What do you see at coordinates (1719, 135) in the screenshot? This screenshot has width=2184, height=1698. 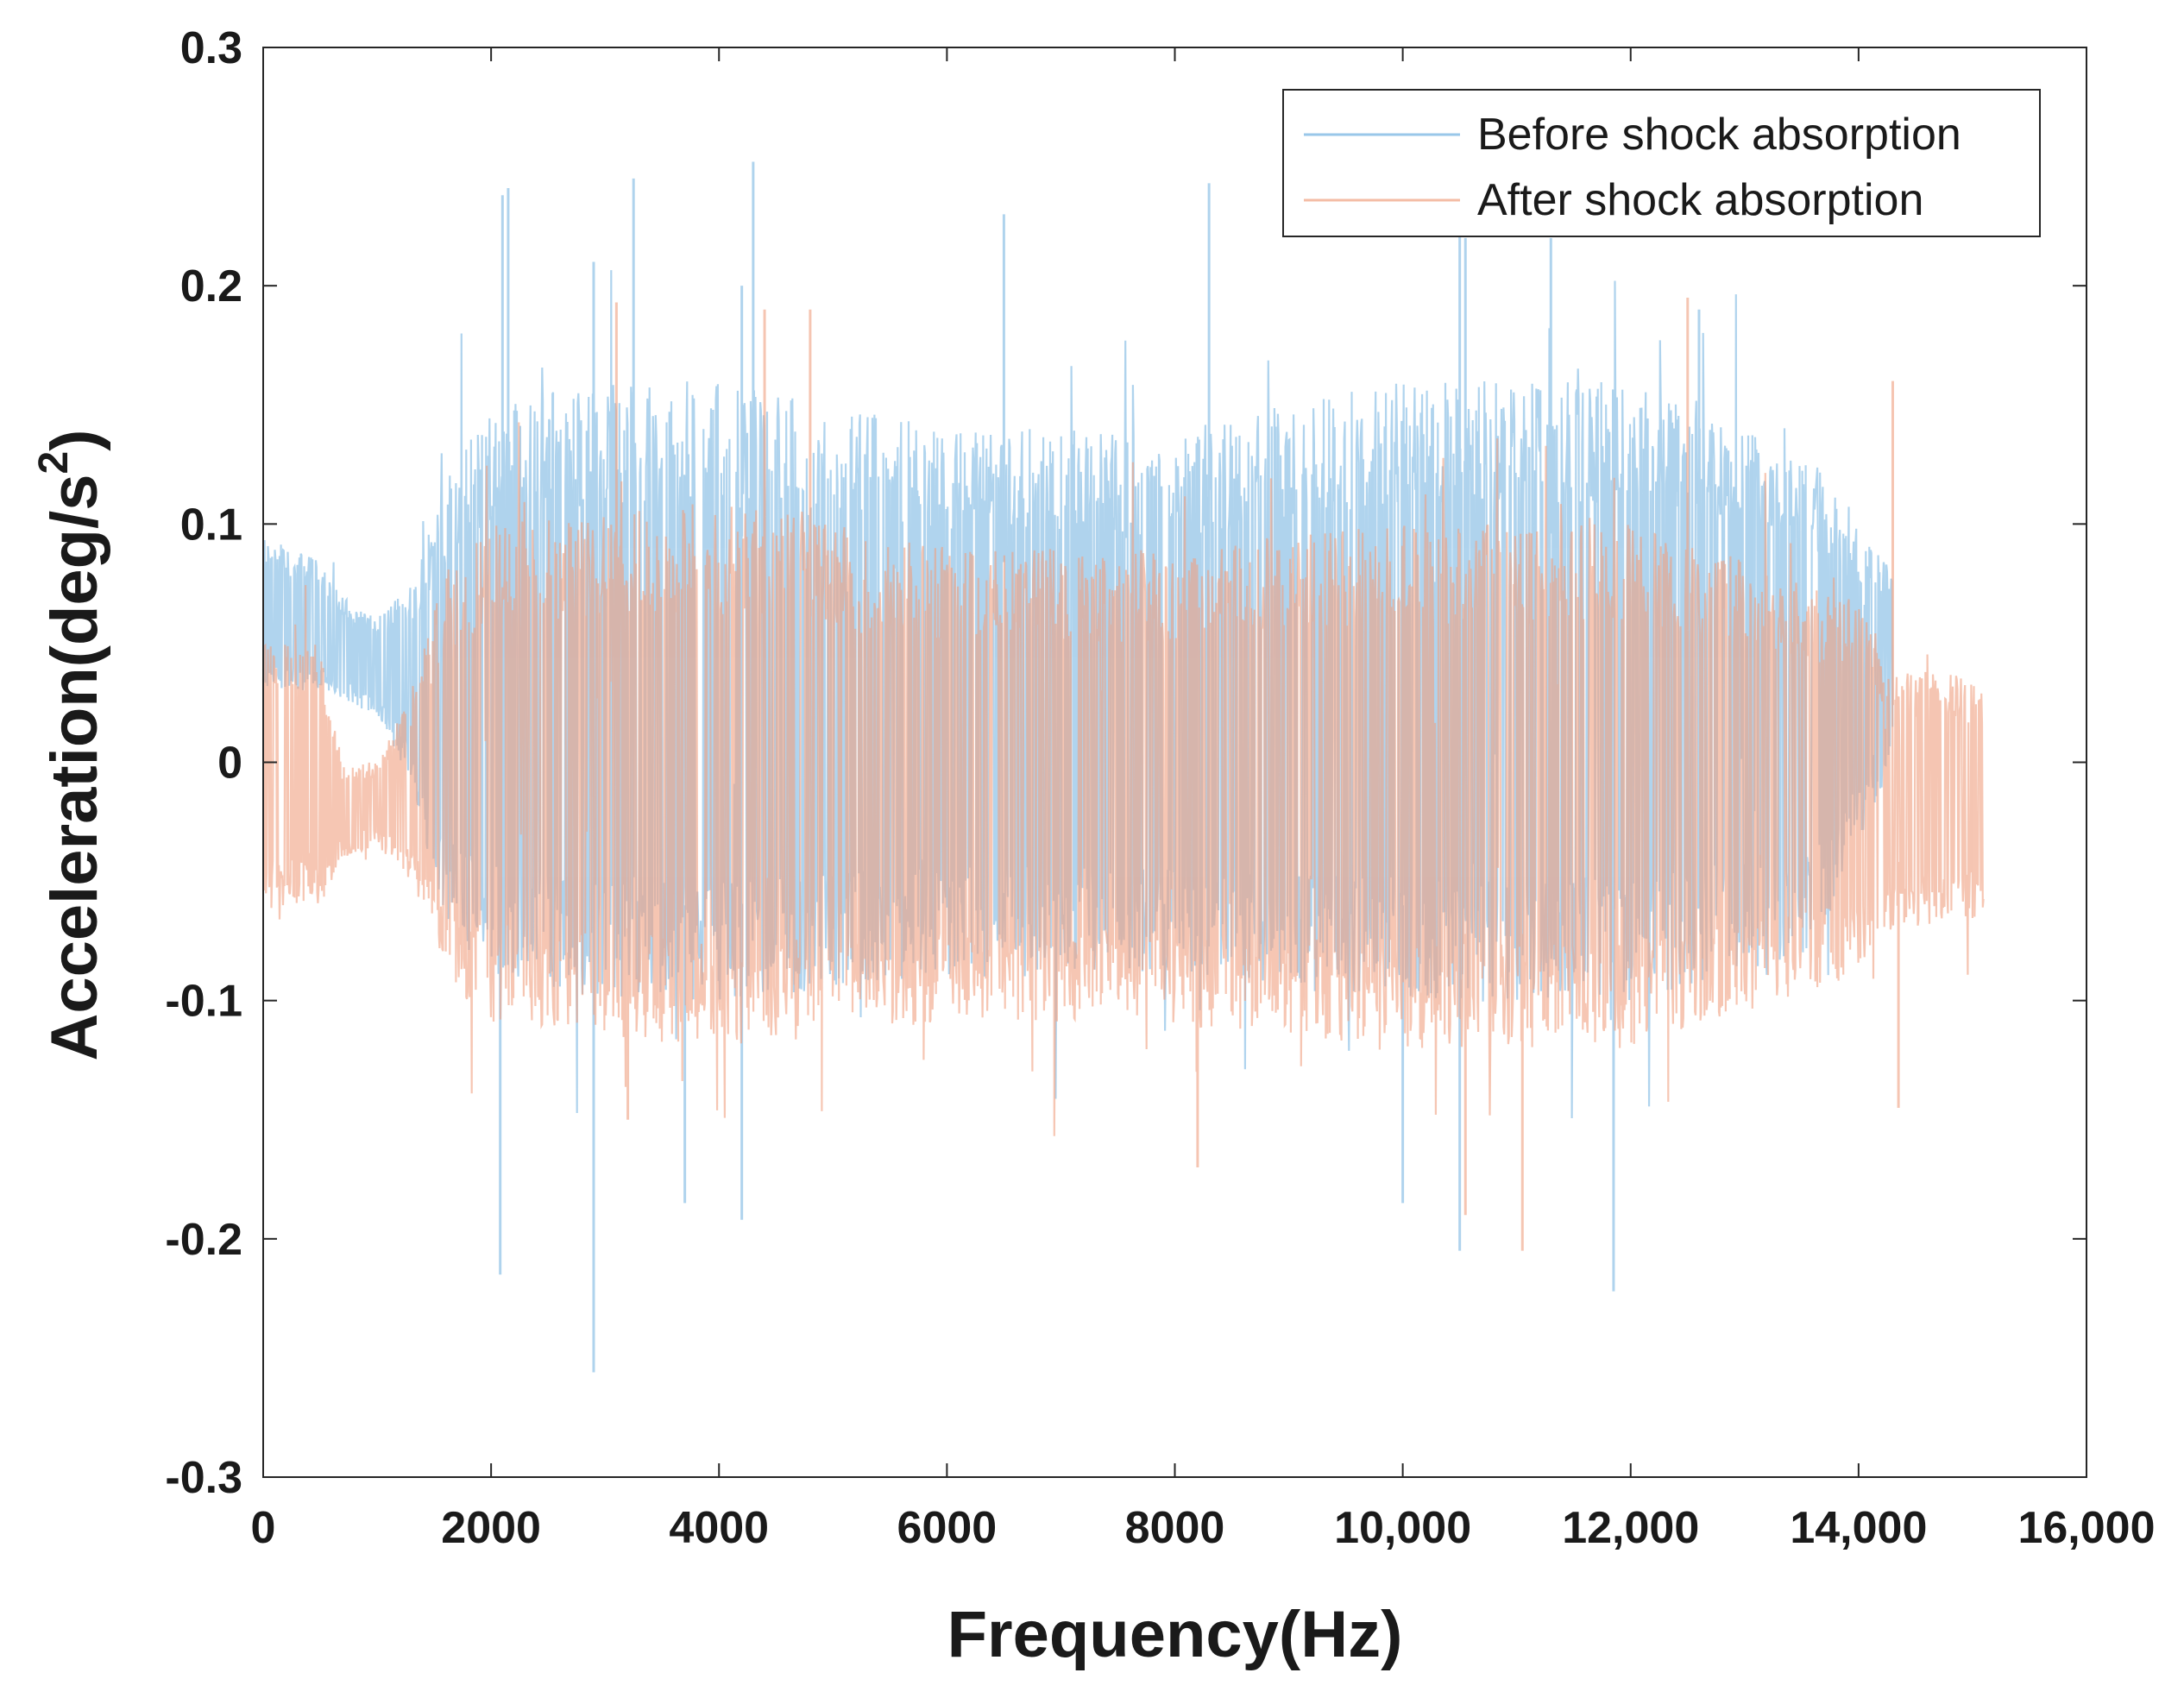 I see `legend-label-before: Before shock absorption` at bounding box center [1719, 135].